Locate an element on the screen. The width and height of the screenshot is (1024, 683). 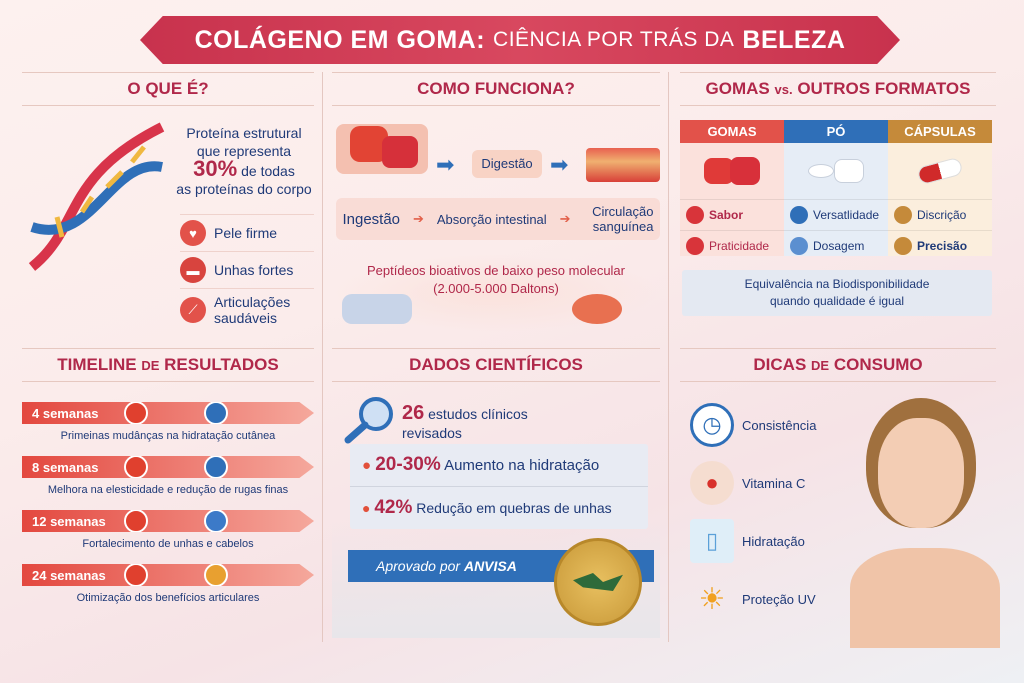
section-title: COMO FUNCIONA? is located at coordinates (496, 89).